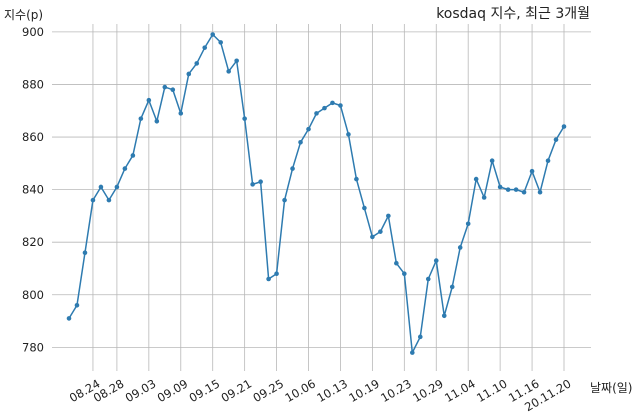 This screenshot has width=640, height=418. Describe the element at coordinates (23, 15) in the screenshot. I see `y-axis-label: 지수(p)` at that location.